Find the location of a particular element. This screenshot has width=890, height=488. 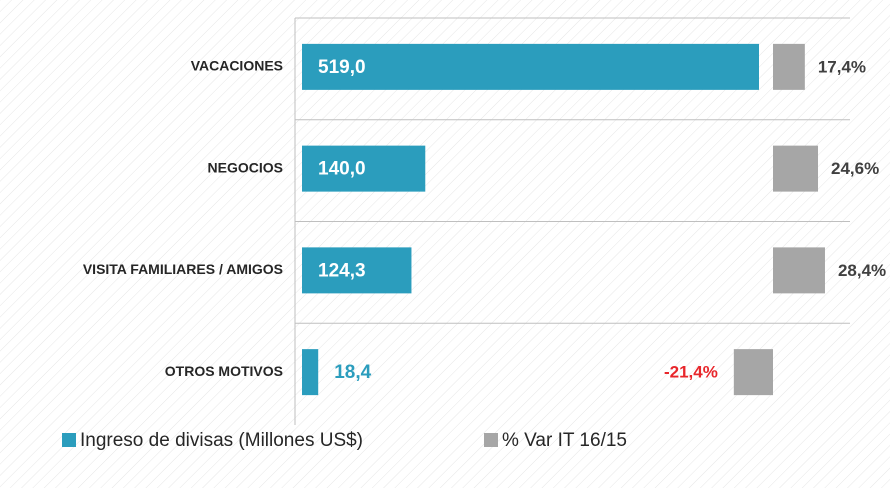

value-label: -21,4% is located at coordinates (691, 372).